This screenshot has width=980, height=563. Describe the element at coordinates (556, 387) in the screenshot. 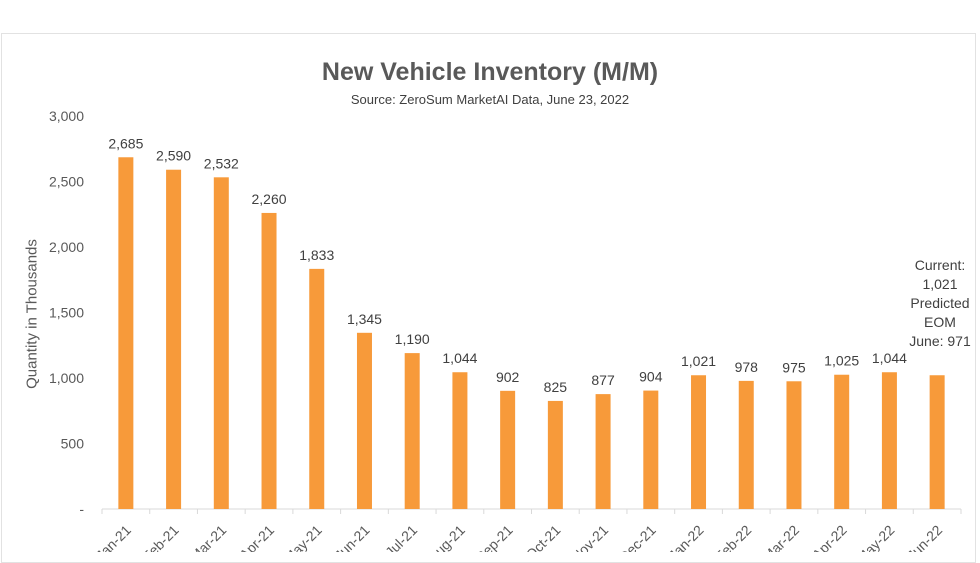

I see `data-label: 825` at that location.